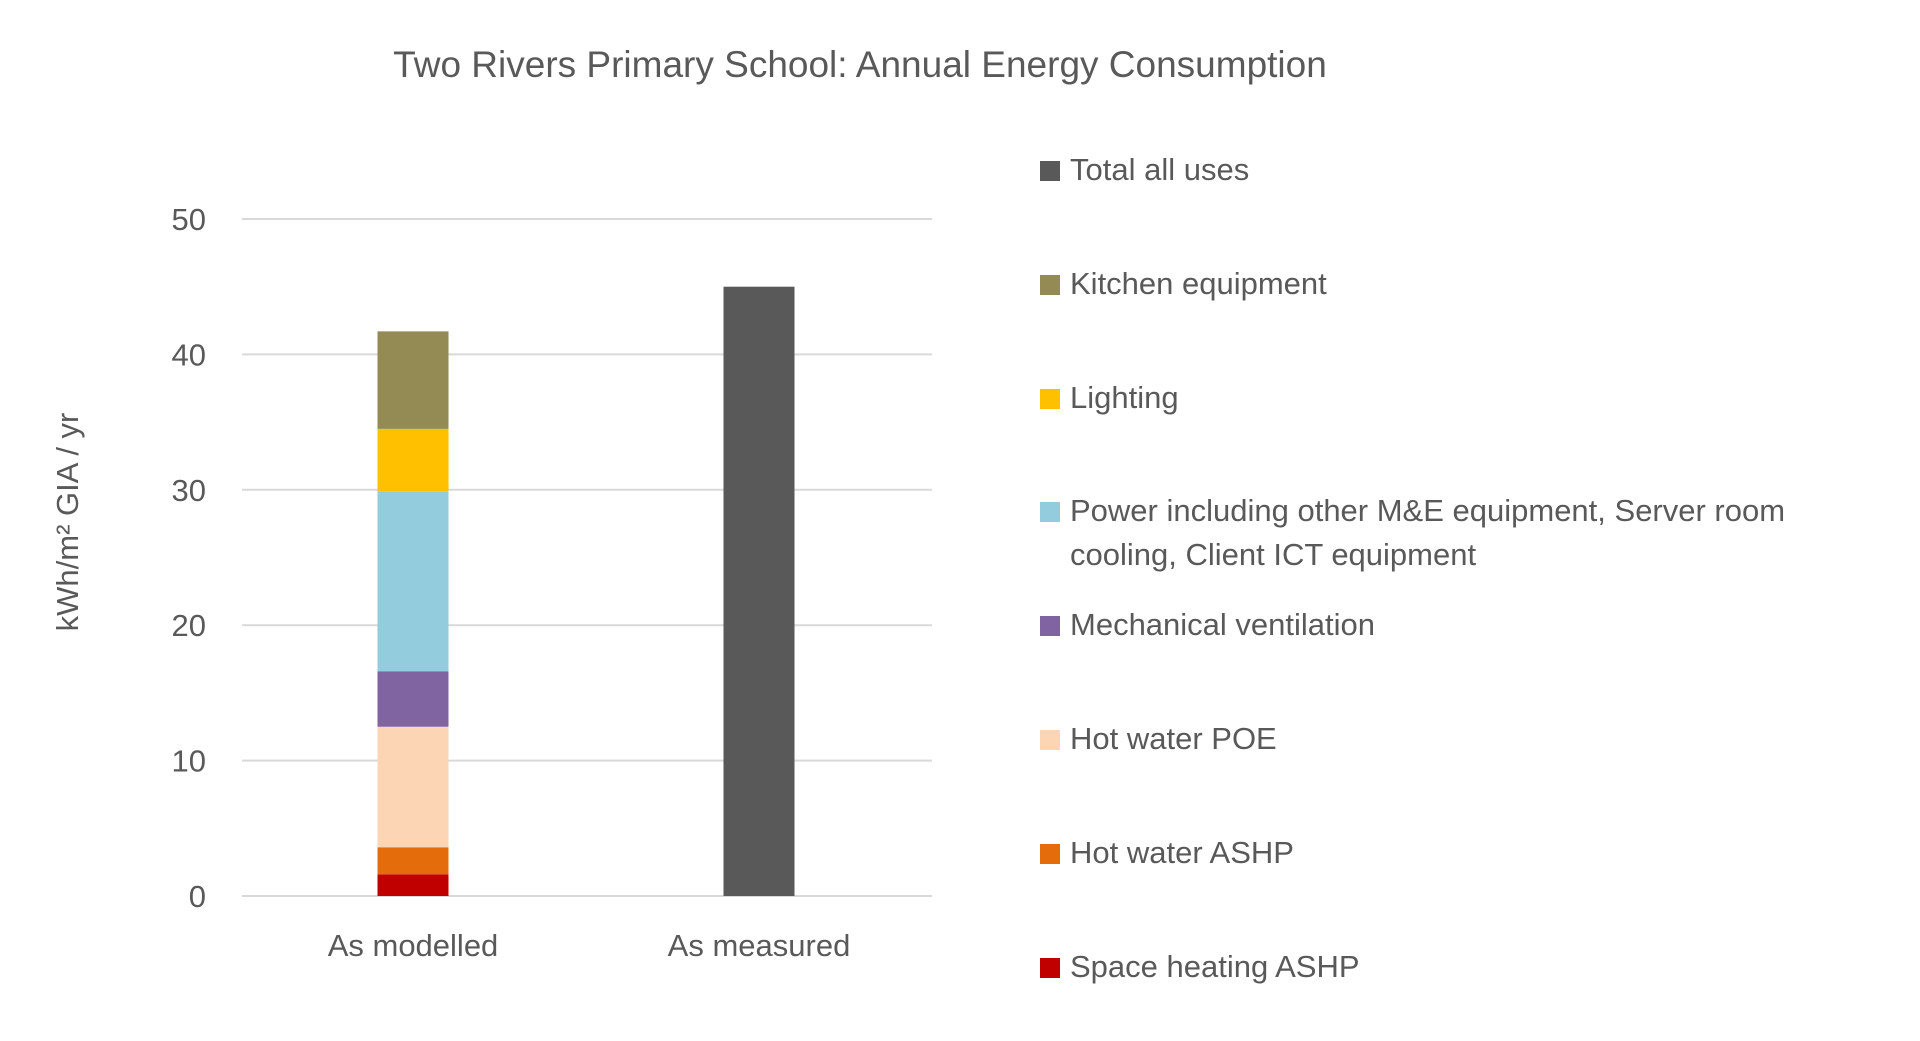  Describe the element at coordinates (759, 945) in the screenshot. I see `x-category-label: As measured` at that location.